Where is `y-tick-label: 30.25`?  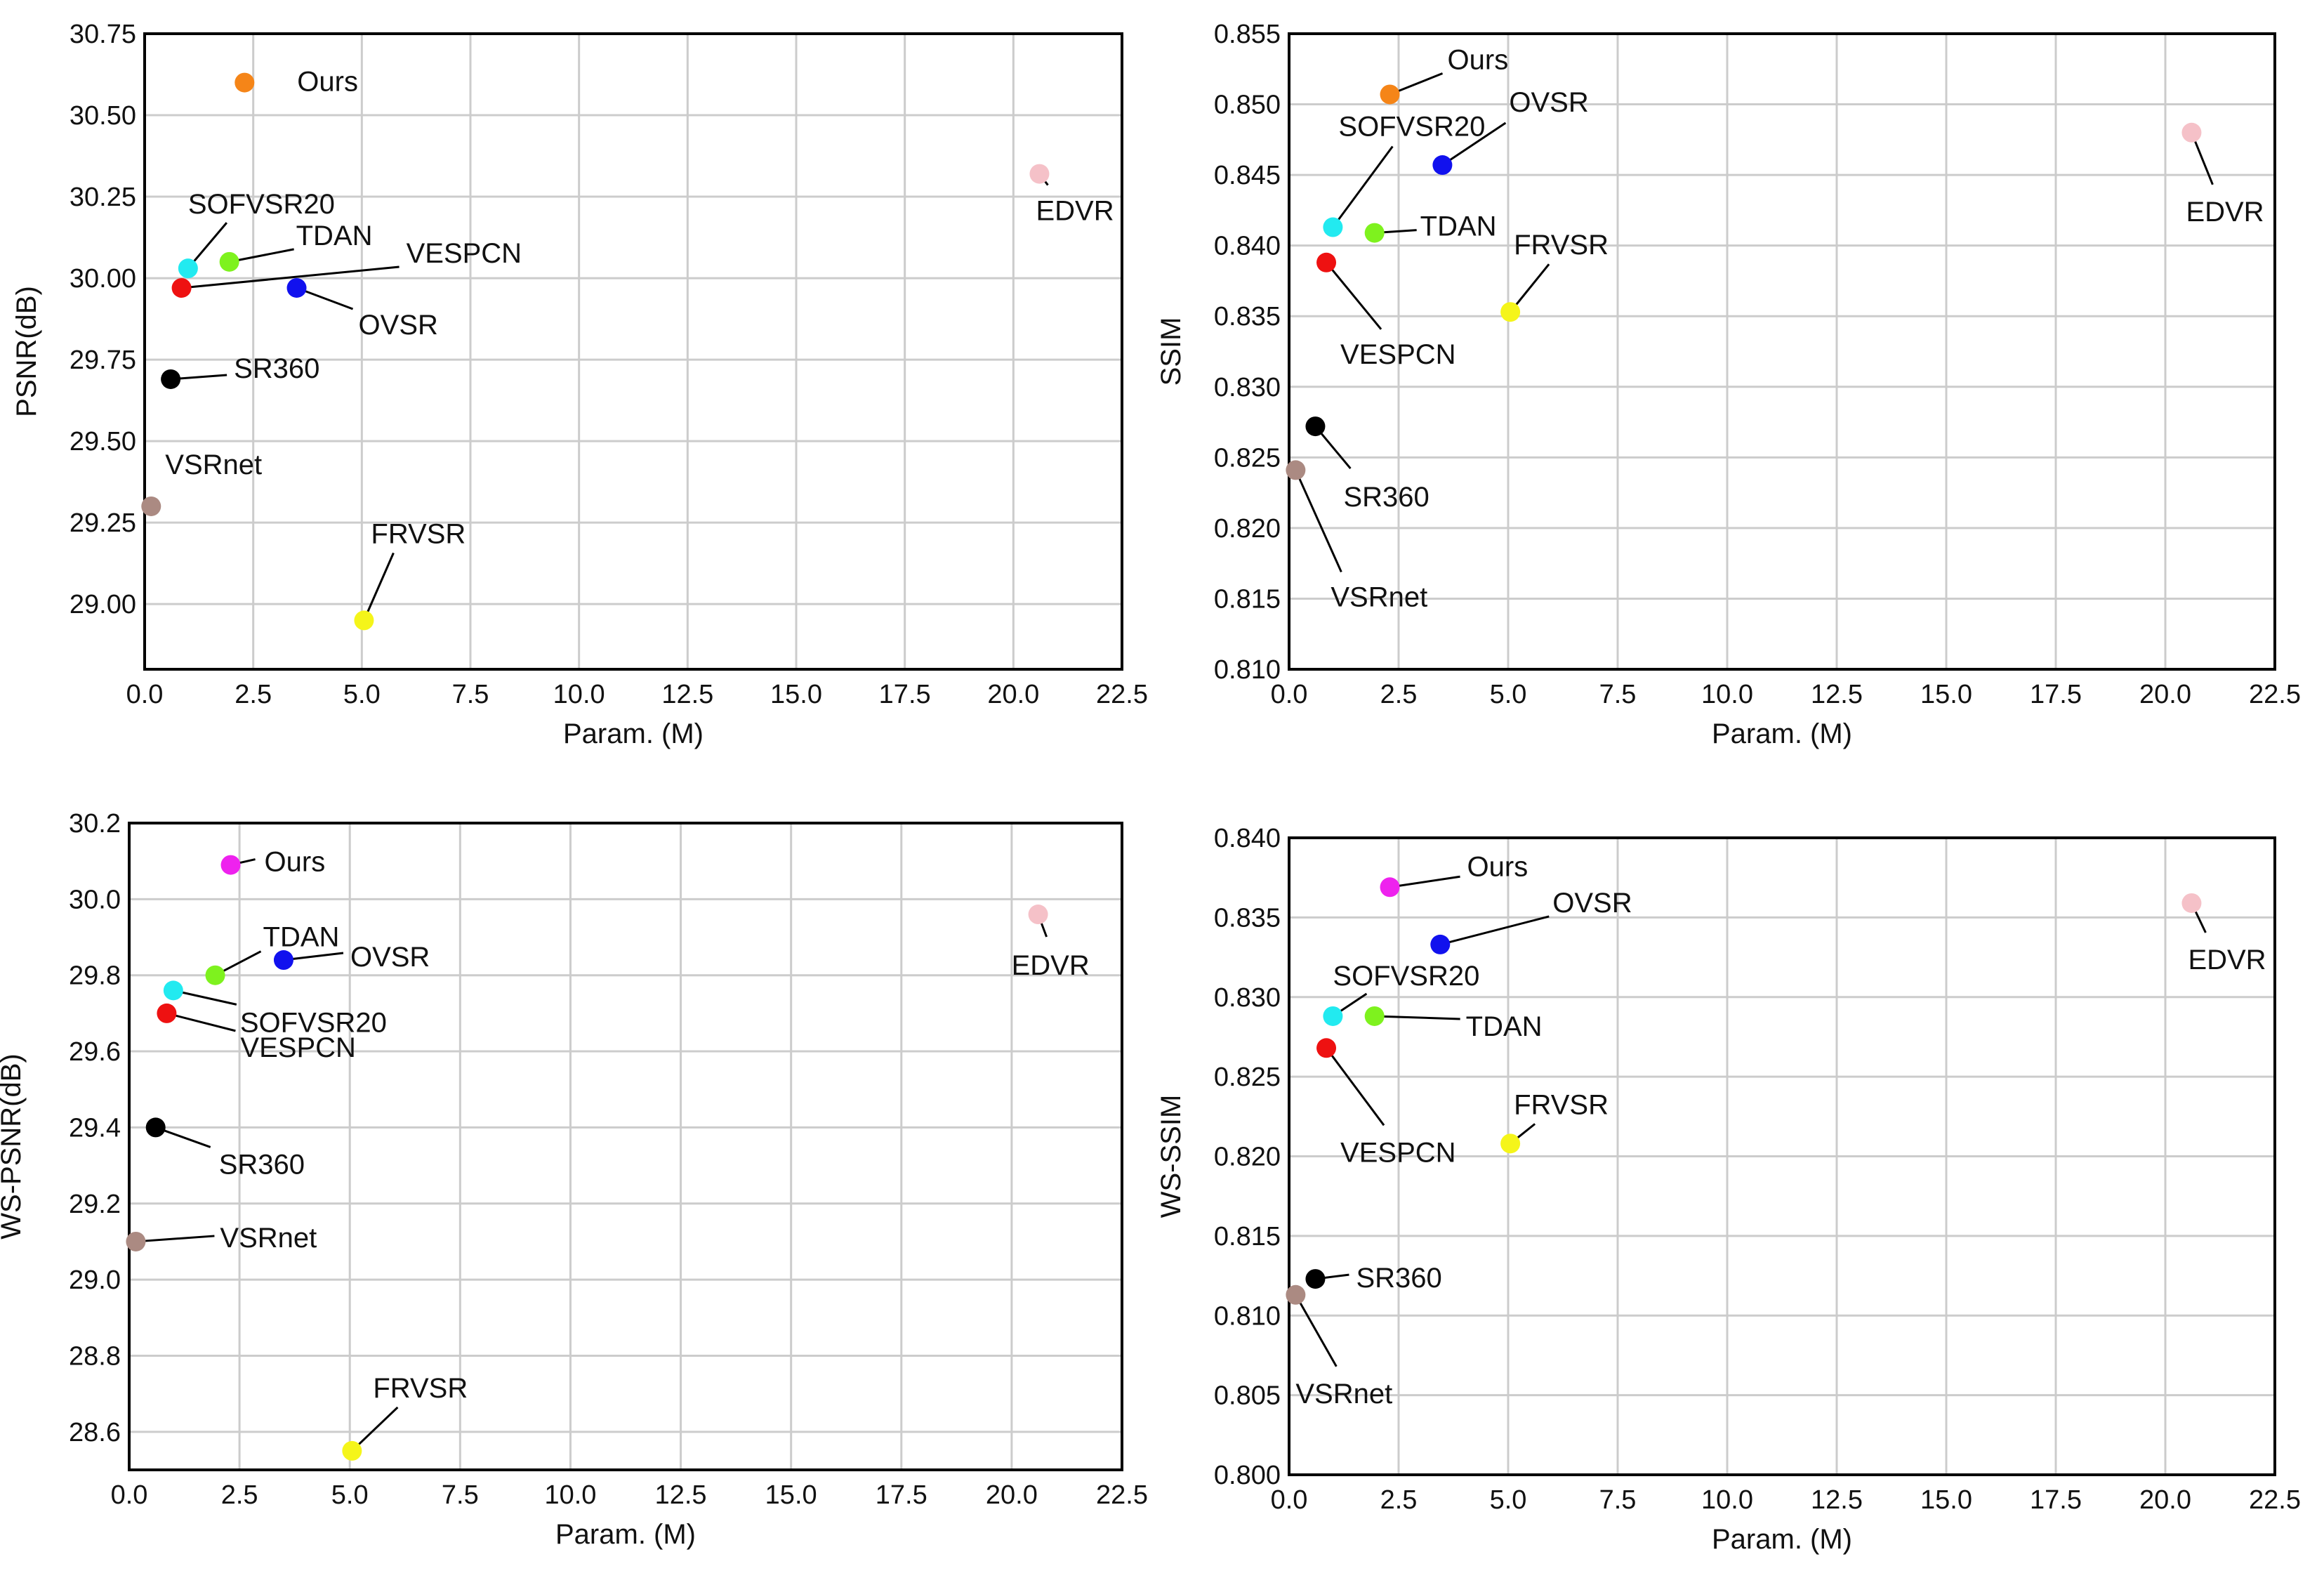 y-tick-label: 30.25 is located at coordinates (103, 197).